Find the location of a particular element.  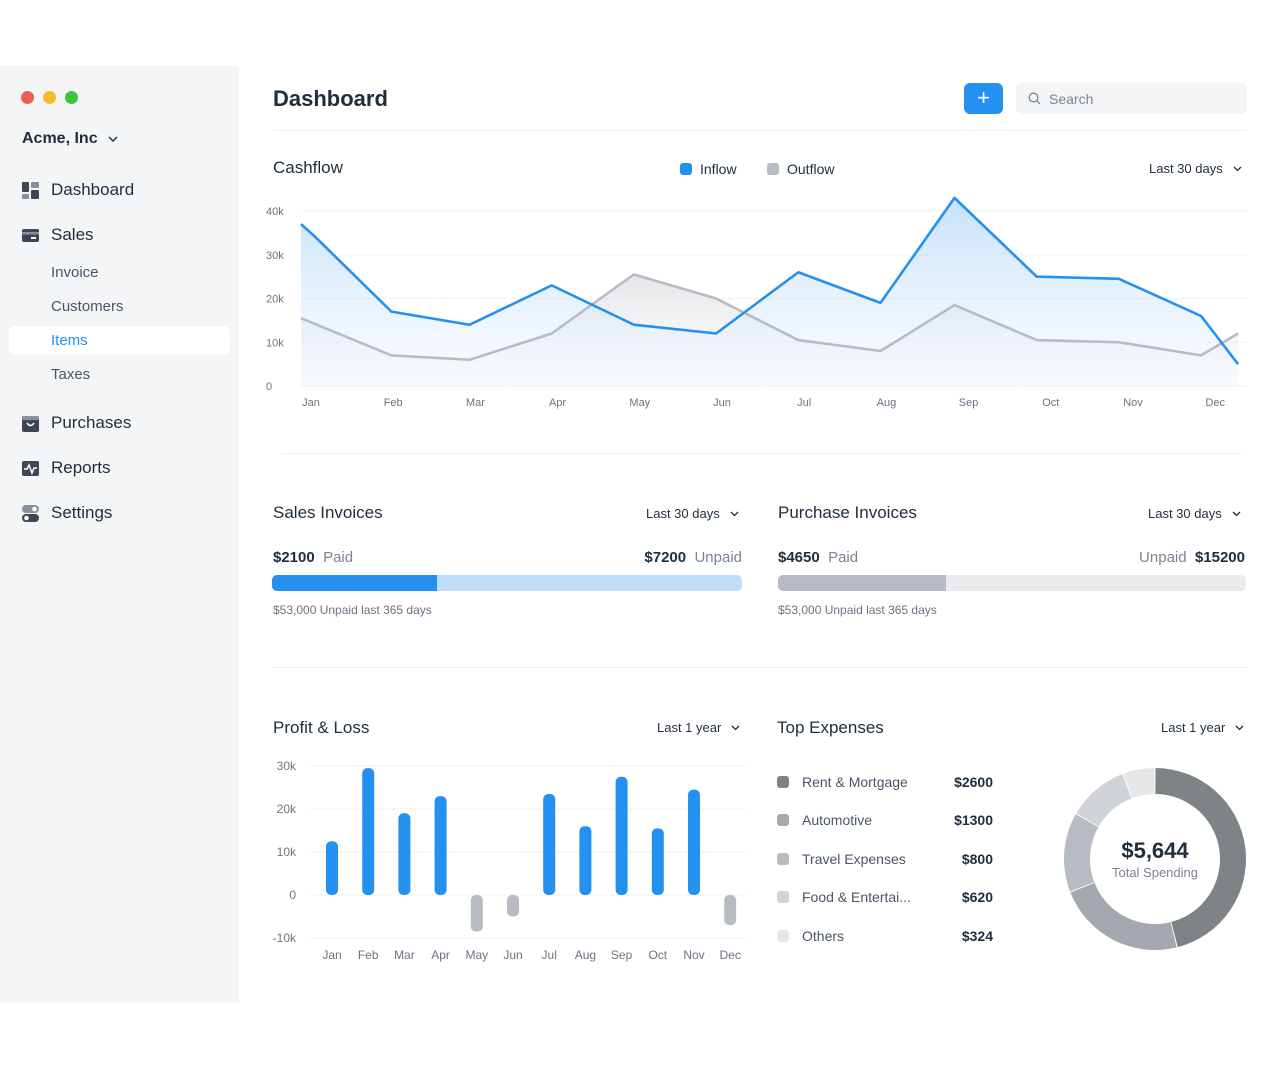

sidebar-item-items: Items is located at coordinates (69, 340).